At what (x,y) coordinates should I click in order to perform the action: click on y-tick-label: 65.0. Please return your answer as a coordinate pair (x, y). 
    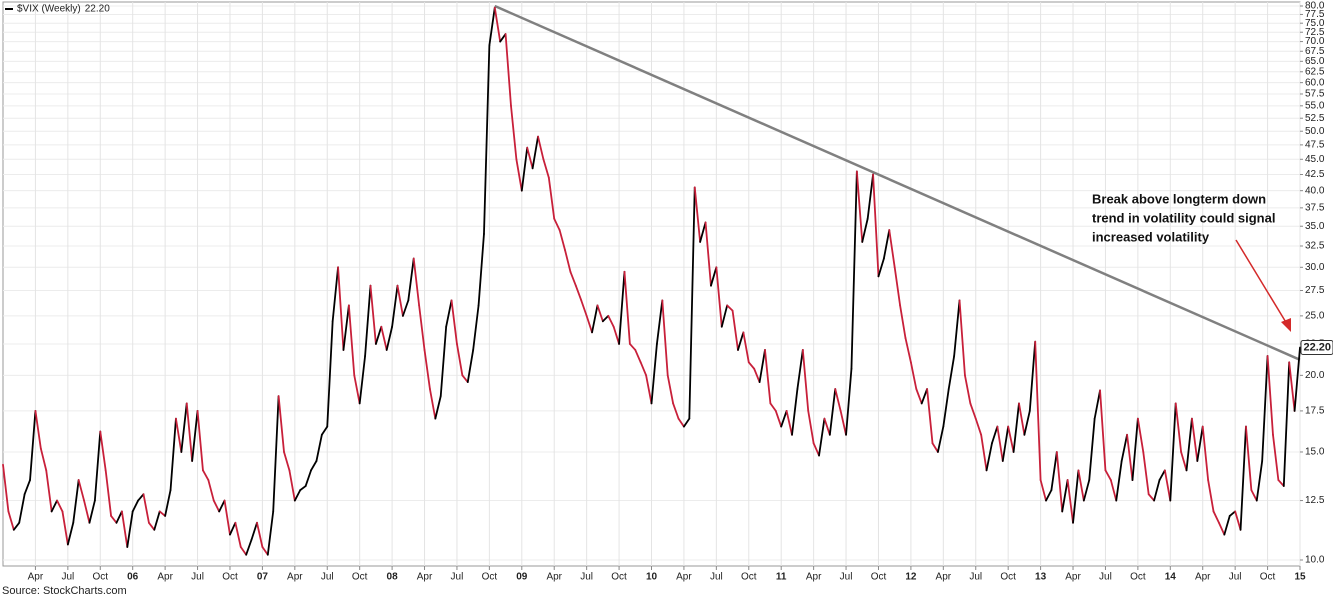
    Looking at the image, I should click on (1315, 61).